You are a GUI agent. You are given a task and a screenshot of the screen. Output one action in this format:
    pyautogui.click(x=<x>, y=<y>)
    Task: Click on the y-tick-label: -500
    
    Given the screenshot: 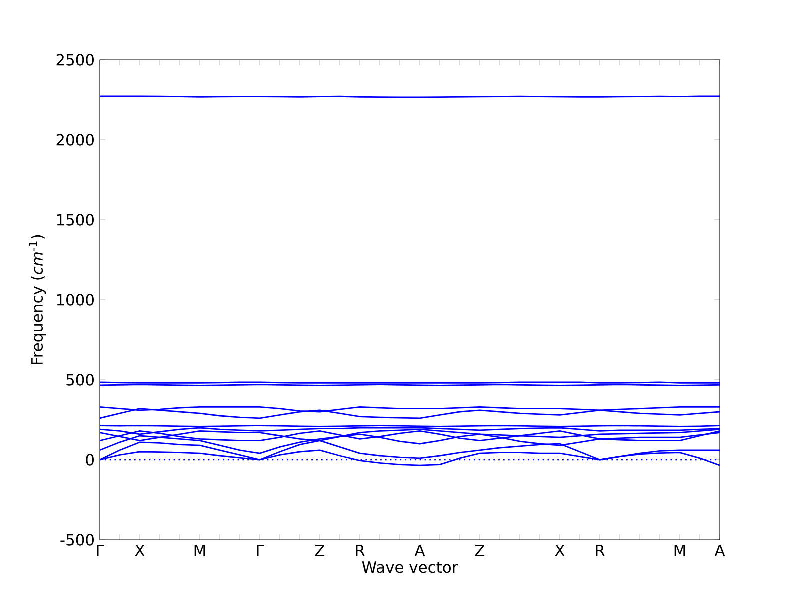 What is the action you would take?
    pyautogui.click(x=77, y=540)
    